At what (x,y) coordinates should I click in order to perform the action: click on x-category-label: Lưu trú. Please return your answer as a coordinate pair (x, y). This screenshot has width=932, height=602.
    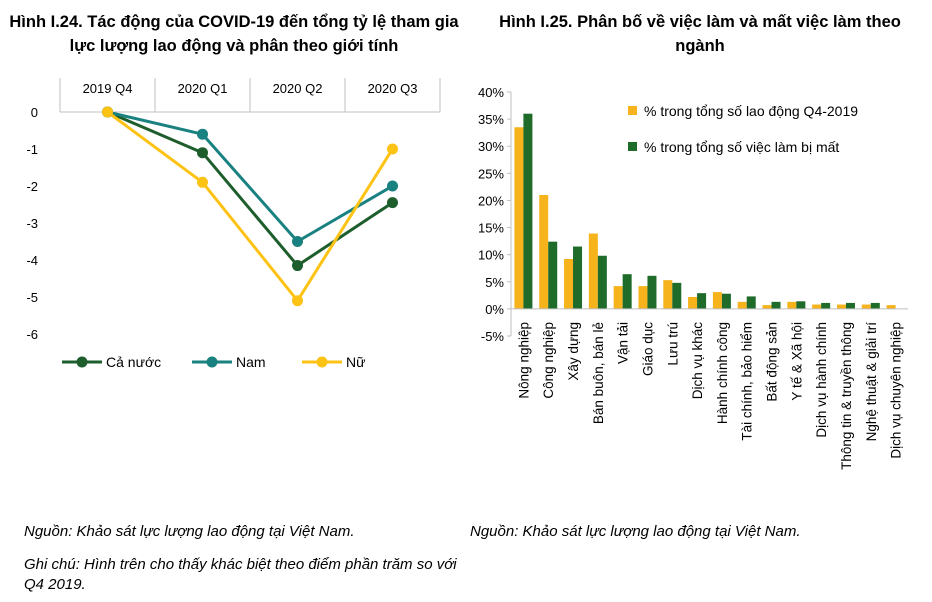
    Looking at the image, I should click on (672, 344).